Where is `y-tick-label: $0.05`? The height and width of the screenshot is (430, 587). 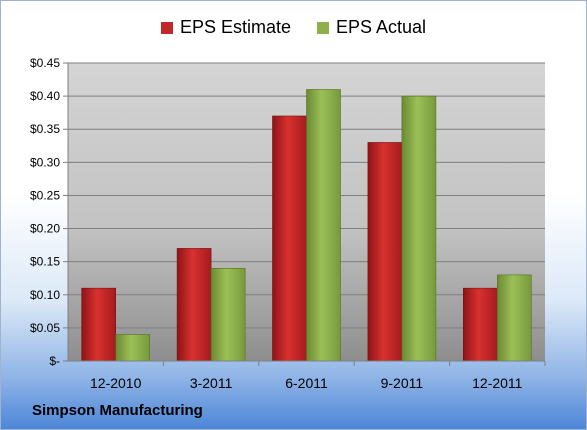 y-tick-label: $0.05 is located at coordinates (45, 328).